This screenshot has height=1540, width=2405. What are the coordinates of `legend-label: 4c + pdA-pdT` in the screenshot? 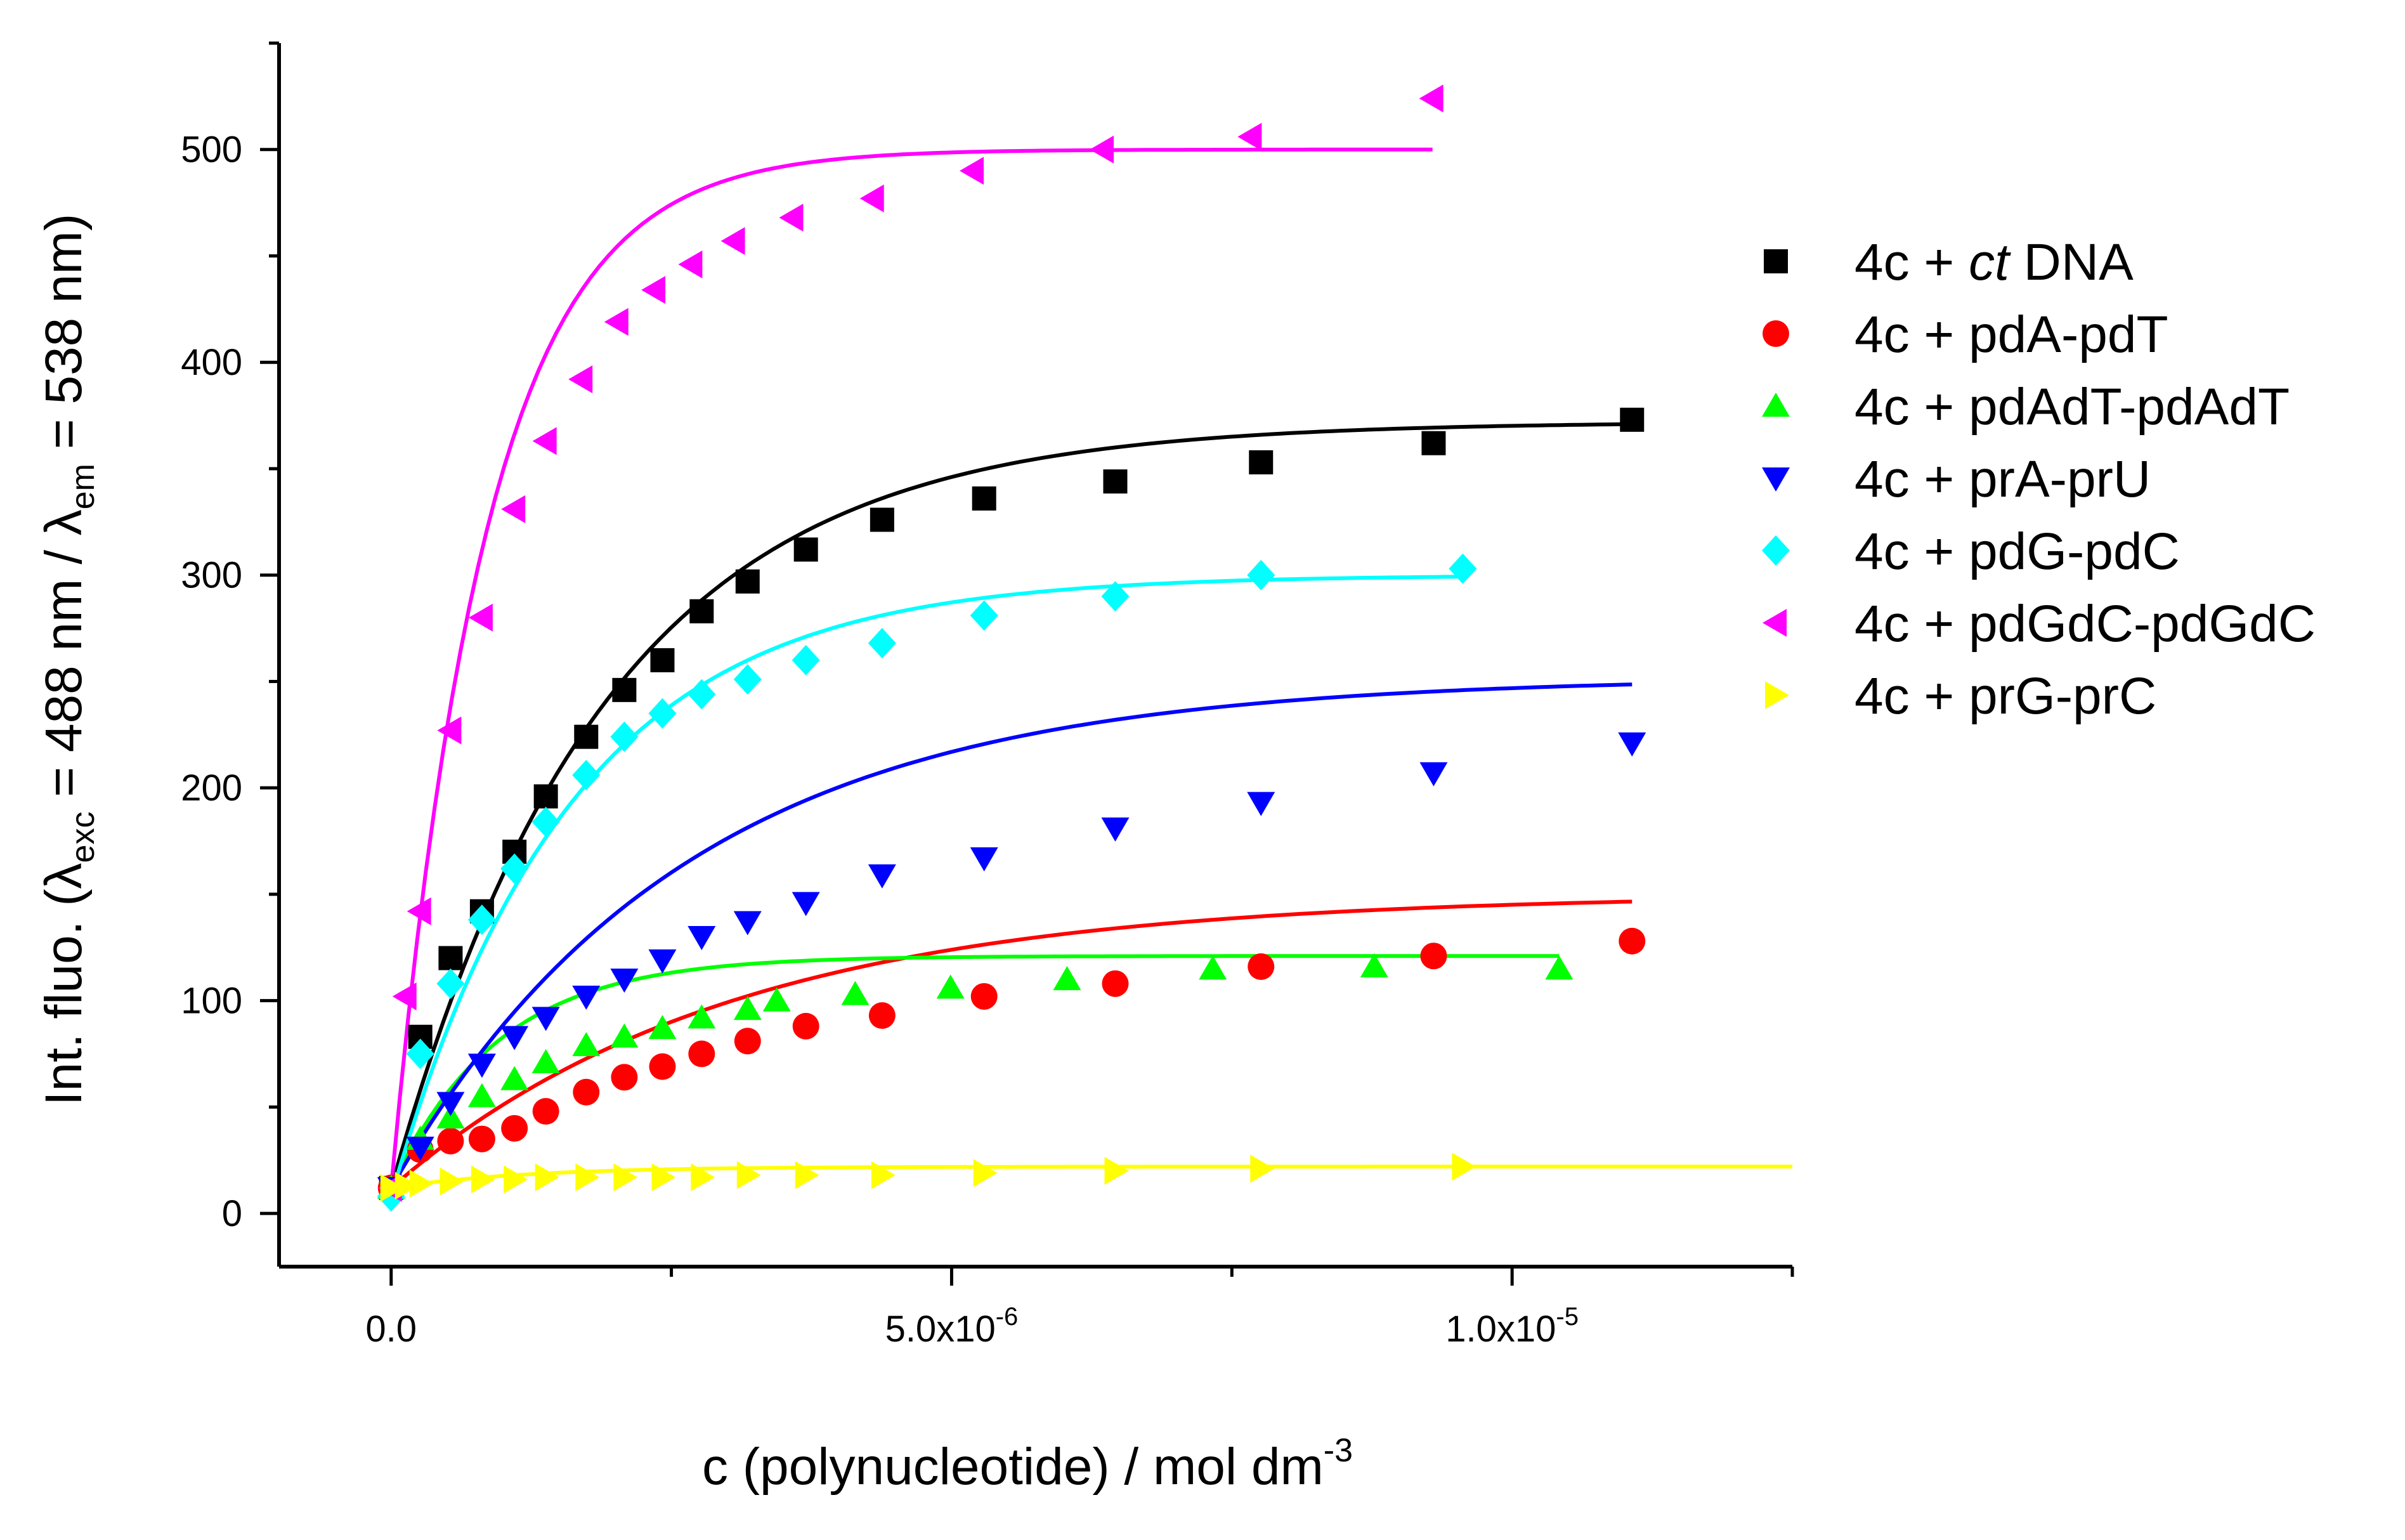 It's located at (2011, 335).